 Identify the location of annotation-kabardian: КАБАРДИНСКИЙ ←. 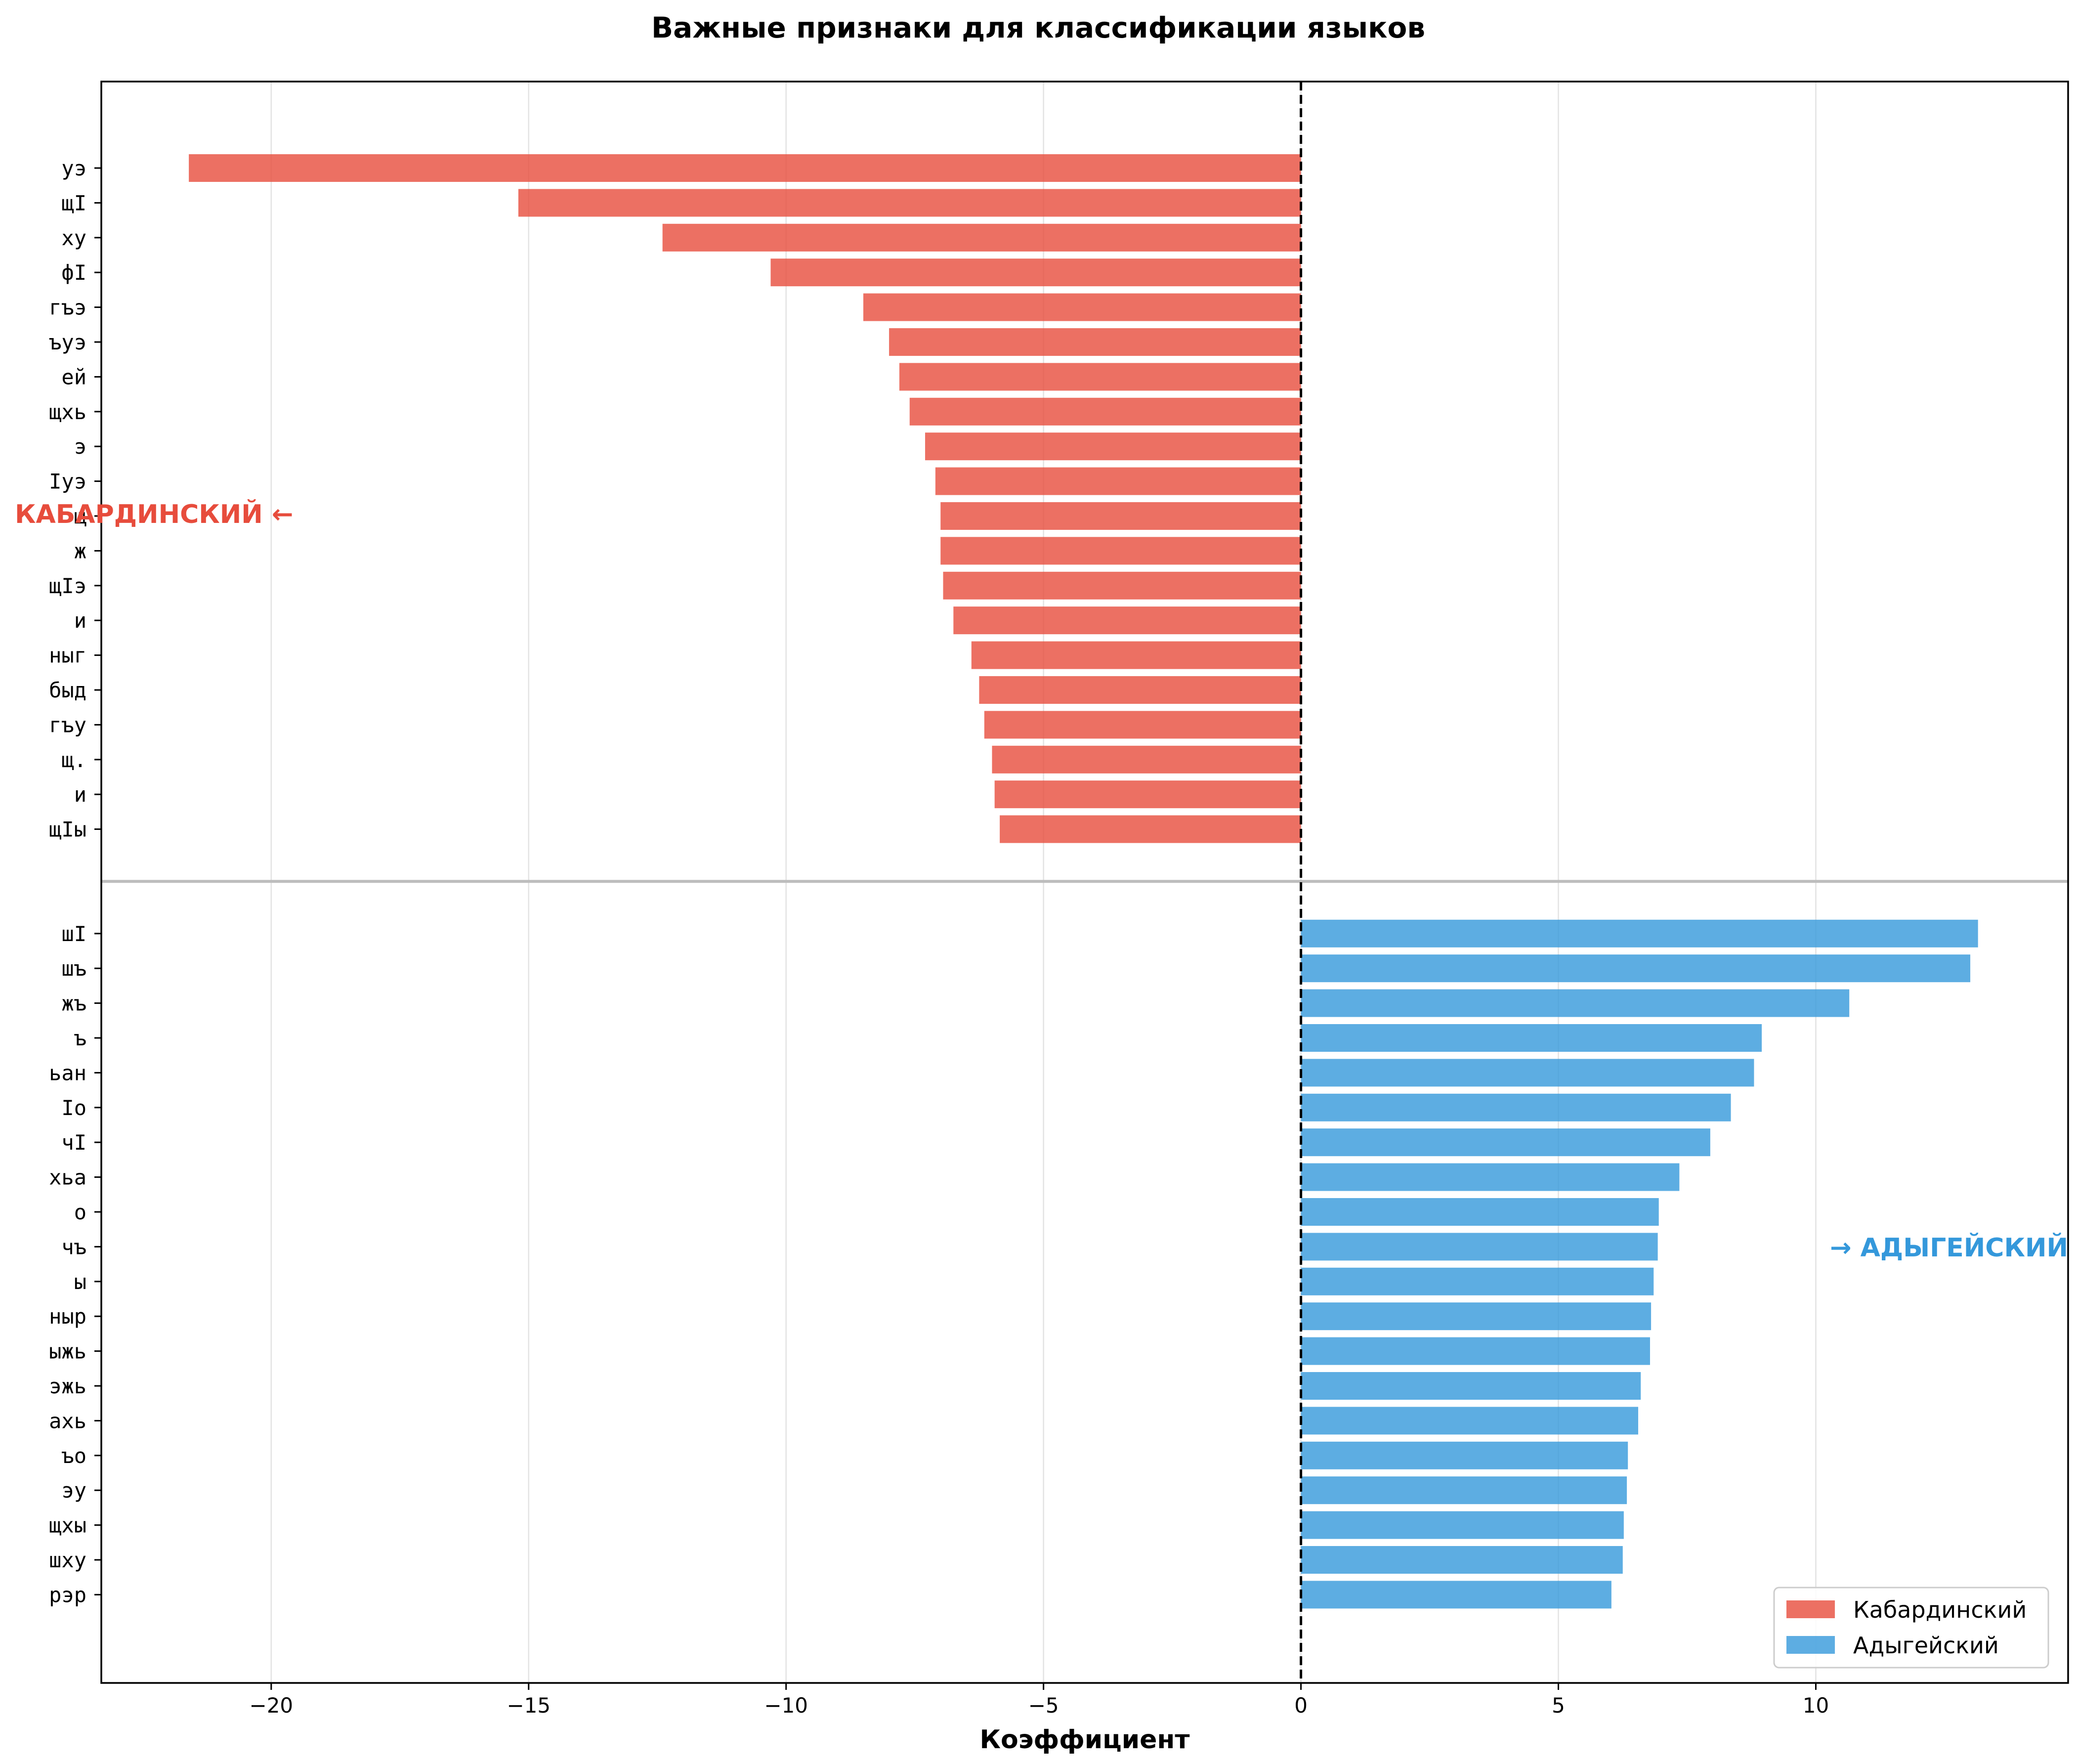
(154, 514).